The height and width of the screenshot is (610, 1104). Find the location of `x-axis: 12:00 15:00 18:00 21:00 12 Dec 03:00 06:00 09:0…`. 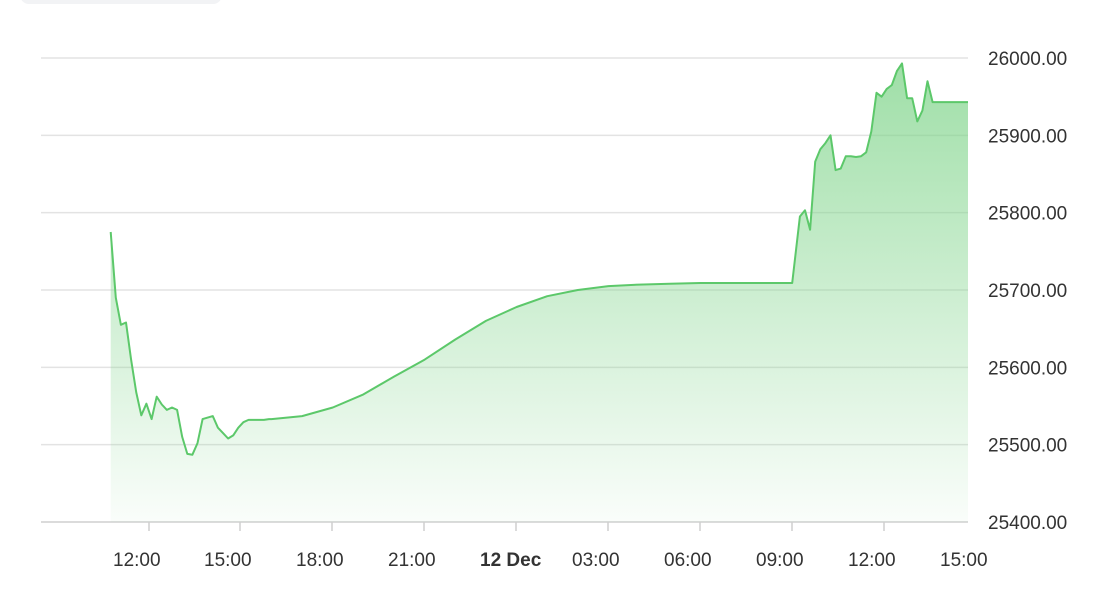

x-axis: 12:00 15:00 18:00 21:00 12 Dec 03:00 06:00 09:0… is located at coordinates (550, 546).